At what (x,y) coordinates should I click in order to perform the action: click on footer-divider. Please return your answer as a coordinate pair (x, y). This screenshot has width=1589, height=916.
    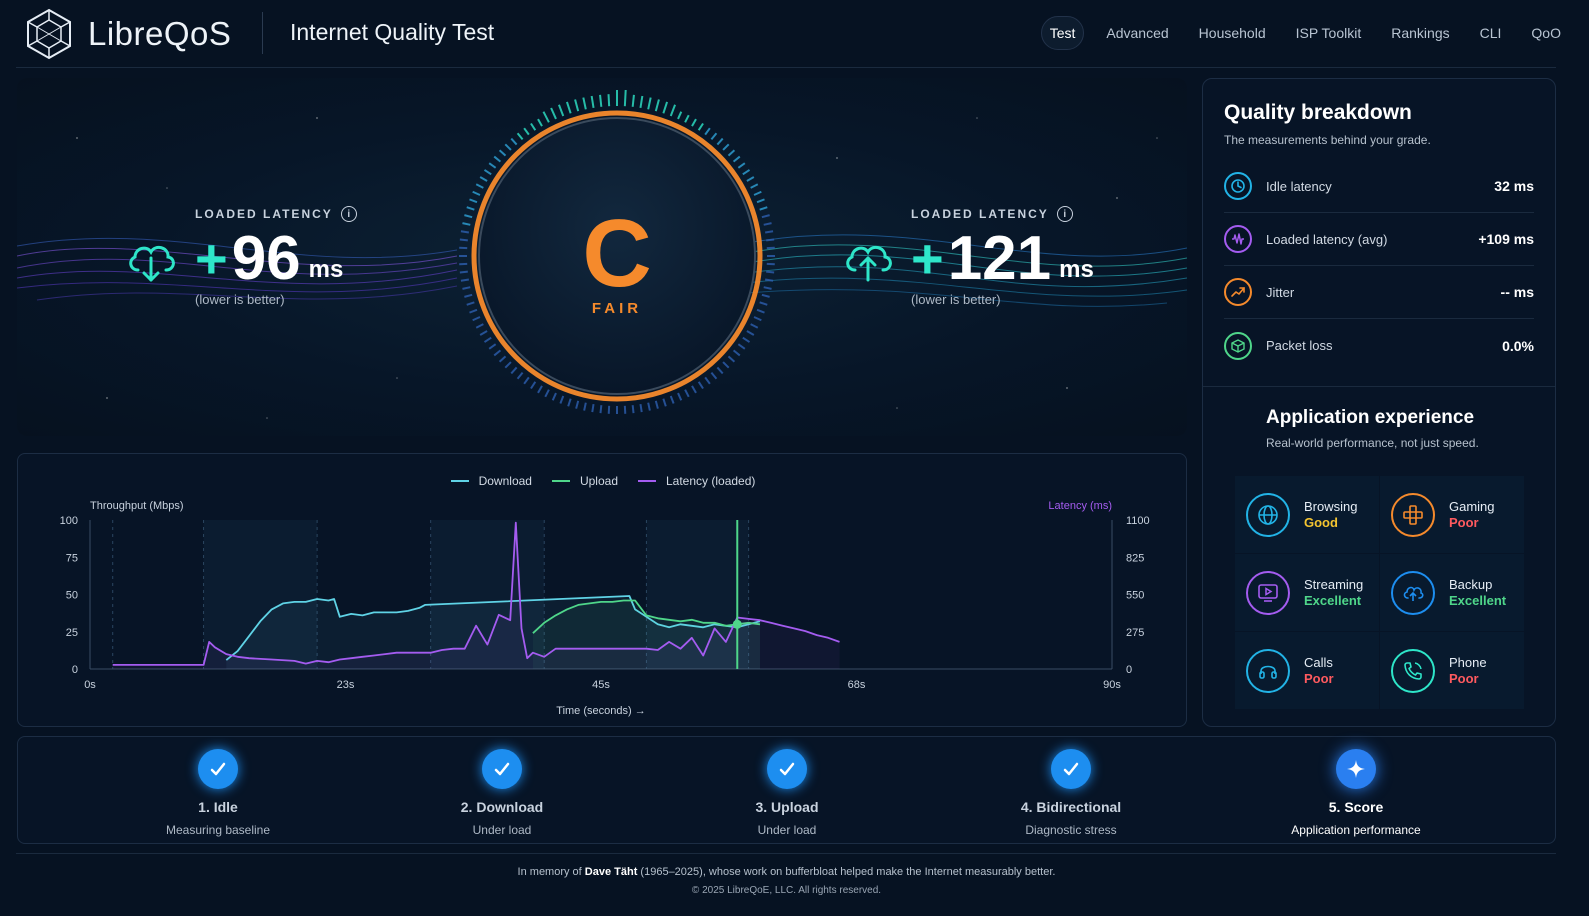
    Looking at the image, I should click on (786, 853).